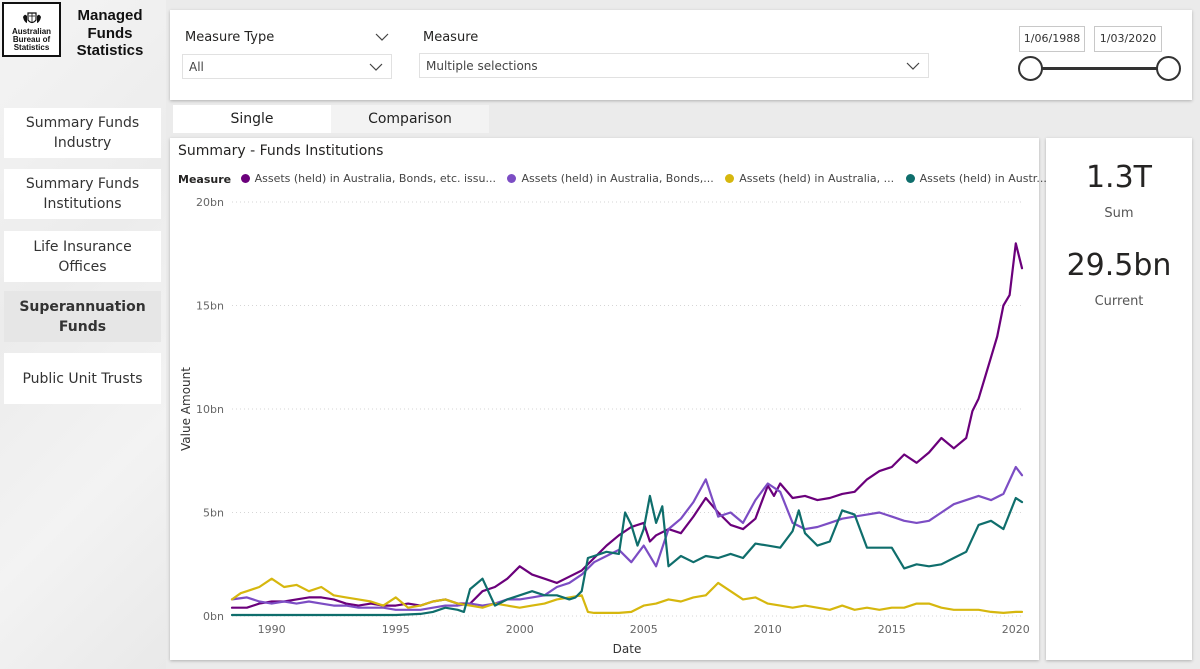 This screenshot has height=669, width=1200. Describe the element at coordinates (1119, 177) in the screenshot. I see `kpi-sum-value: 1.3T` at that location.